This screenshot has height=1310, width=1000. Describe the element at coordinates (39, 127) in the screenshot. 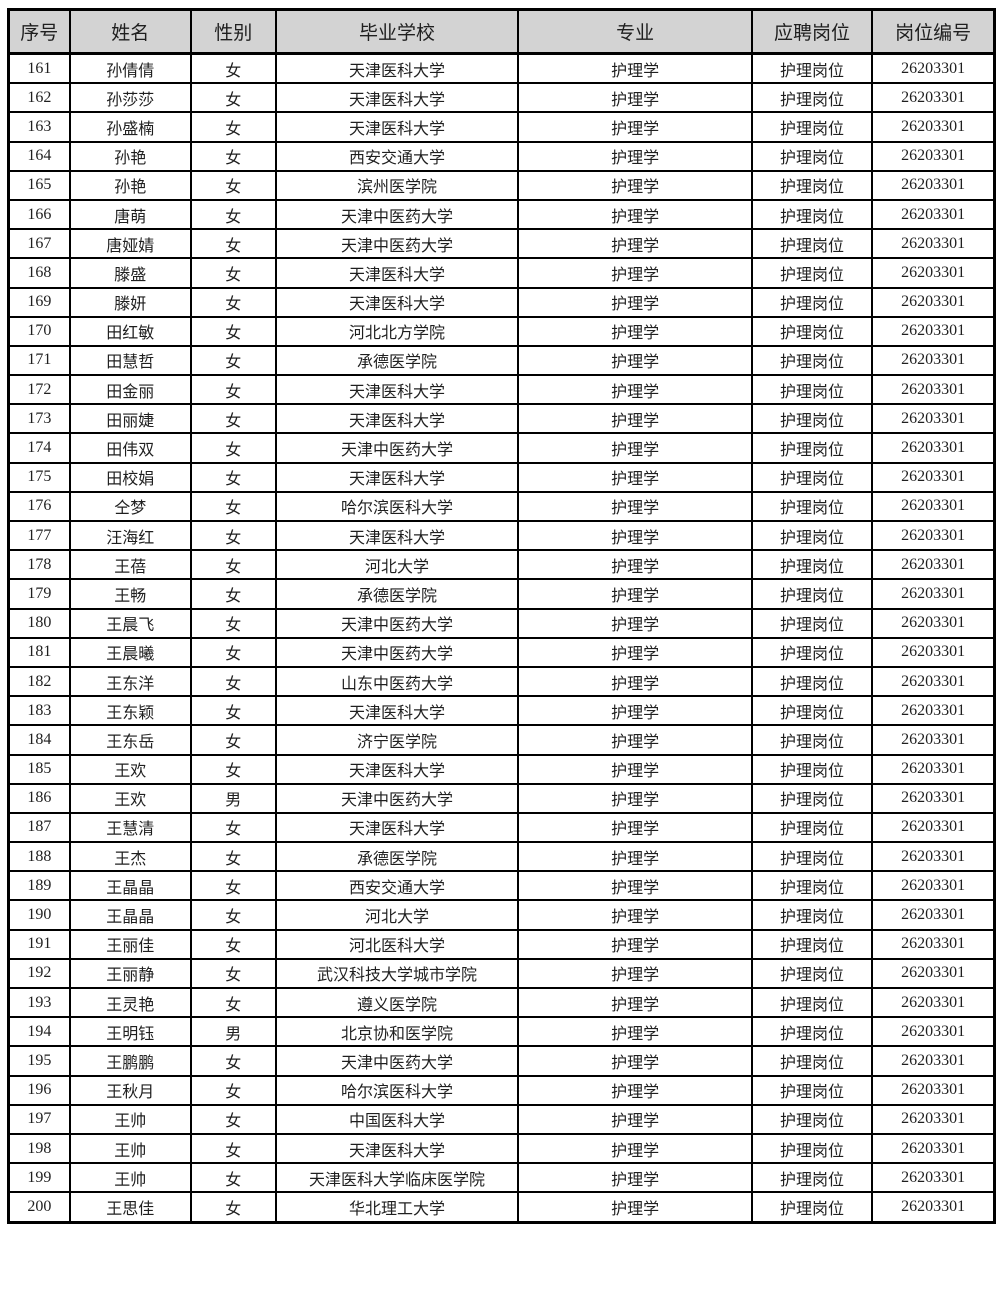

I see `cell-index: 163` at that location.